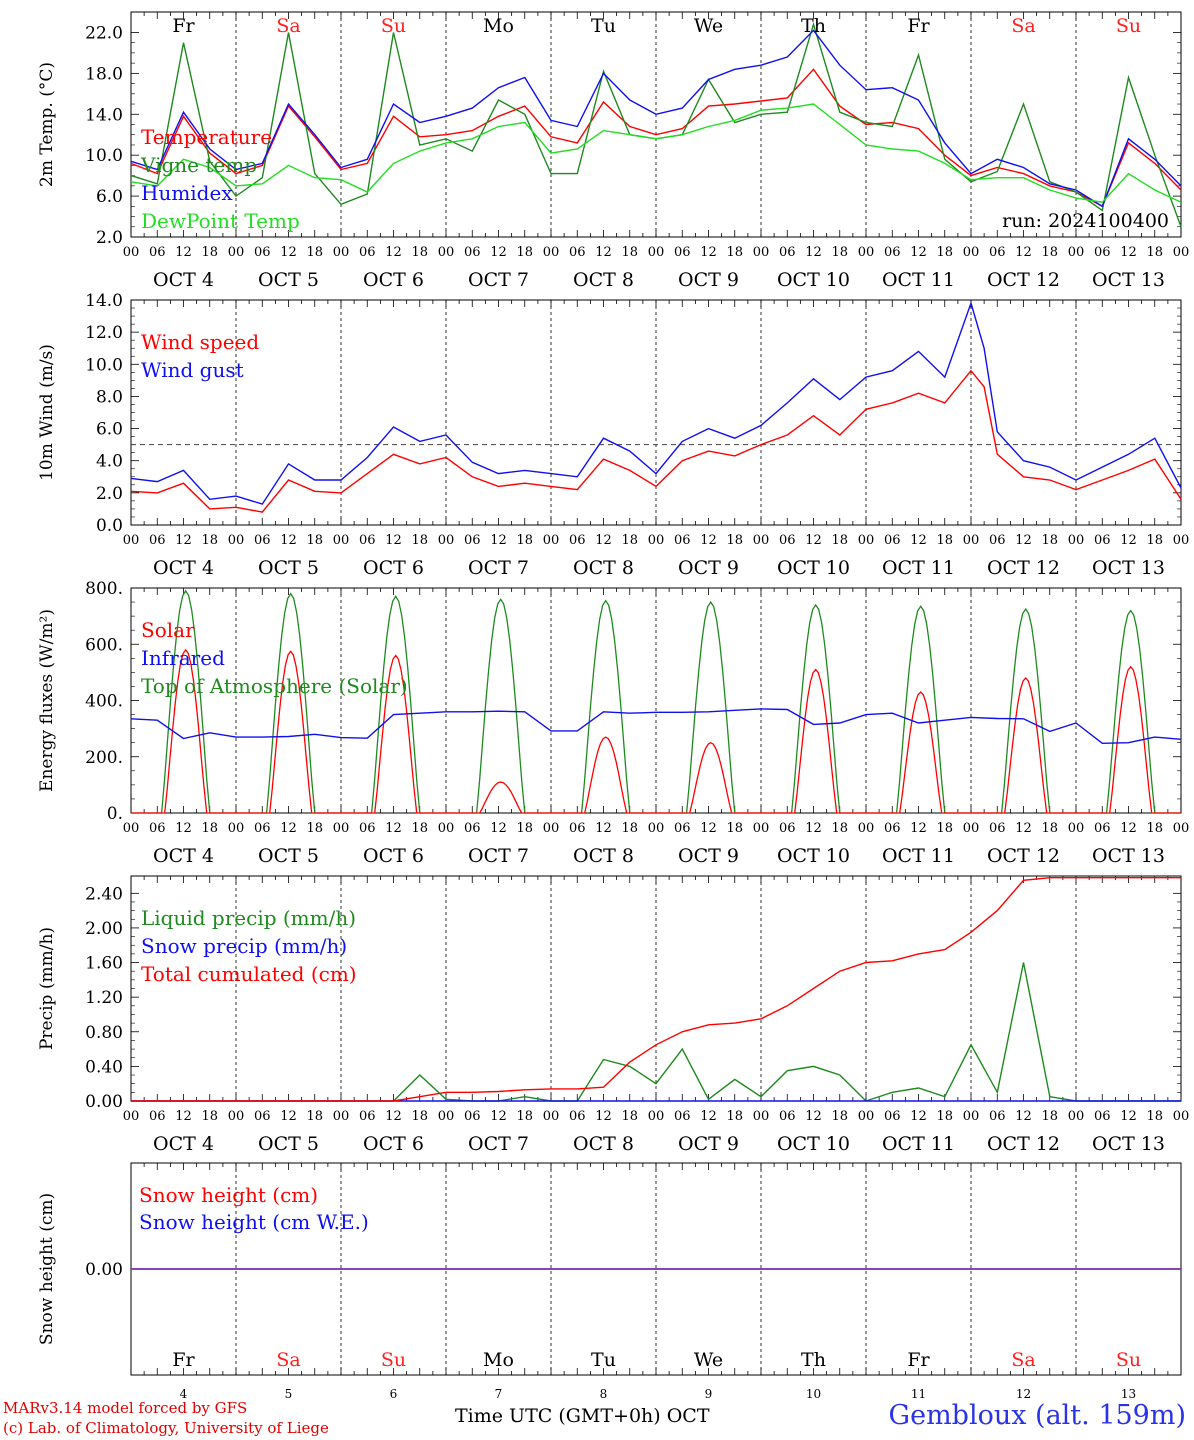 This screenshot has width=1194, height=1440. Describe the element at coordinates (104, 929) in the screenshot. I see `y-tick-label: 2.00` at that location.